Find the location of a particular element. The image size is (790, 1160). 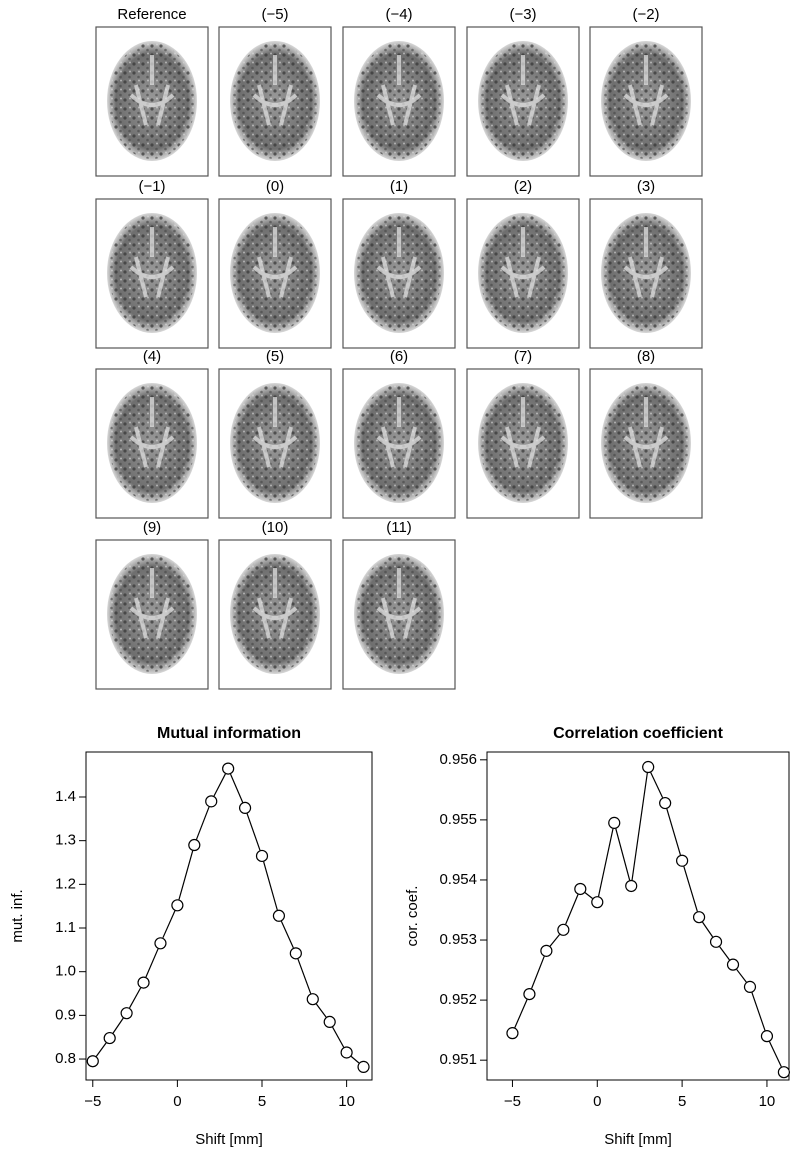

image-label: (7) is located at coordinates (523, 356).